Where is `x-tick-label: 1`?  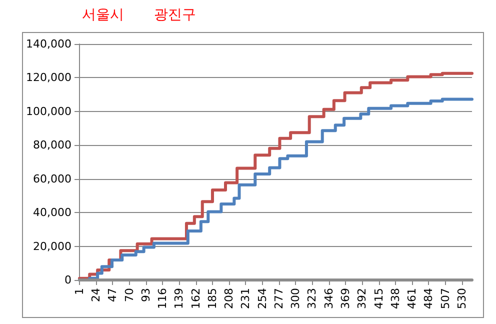 x-tick-label: 1 is located at coordinates (79, 291).